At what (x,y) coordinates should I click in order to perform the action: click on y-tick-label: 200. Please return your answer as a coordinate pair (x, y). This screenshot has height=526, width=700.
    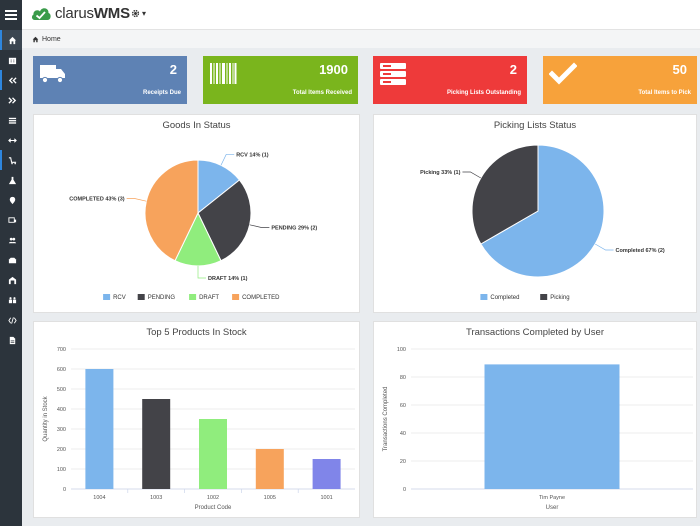
    Looking at the image, I should click on (61, 450).